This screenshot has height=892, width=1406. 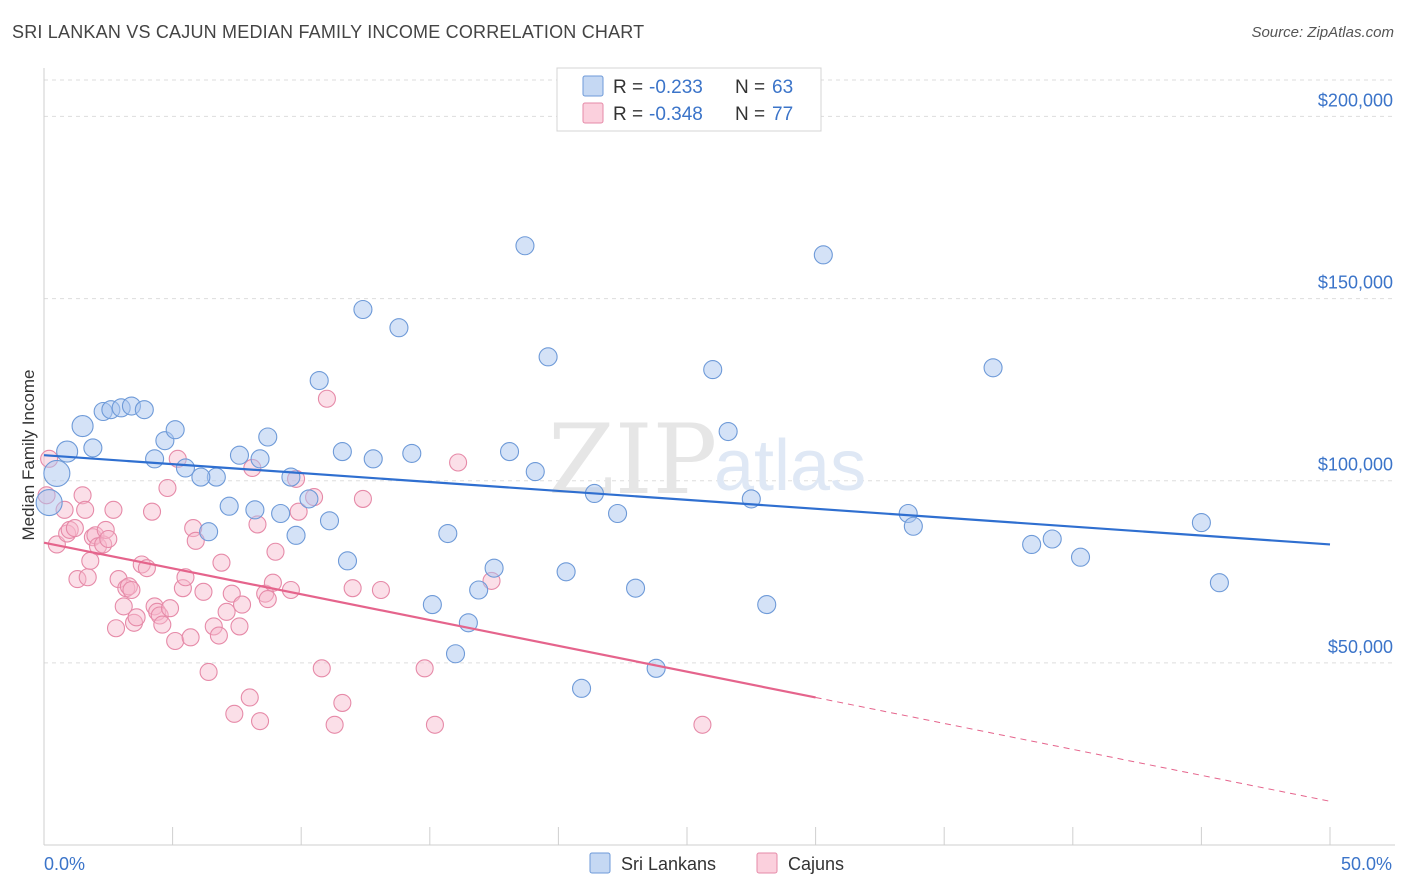 What do you see at coordinates (64, 864) in the screenshot?
I see `x-tick-label-min: 0.0%` at bounding box center [64, 864].